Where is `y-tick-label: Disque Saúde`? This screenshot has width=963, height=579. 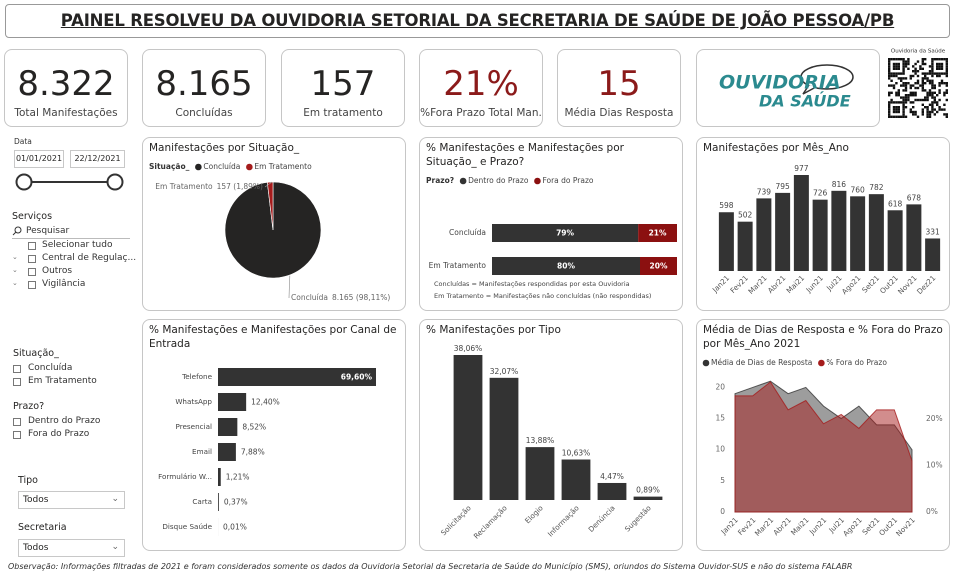
y-tick-label: Disque Saúde is located at coordinates (187, 526).